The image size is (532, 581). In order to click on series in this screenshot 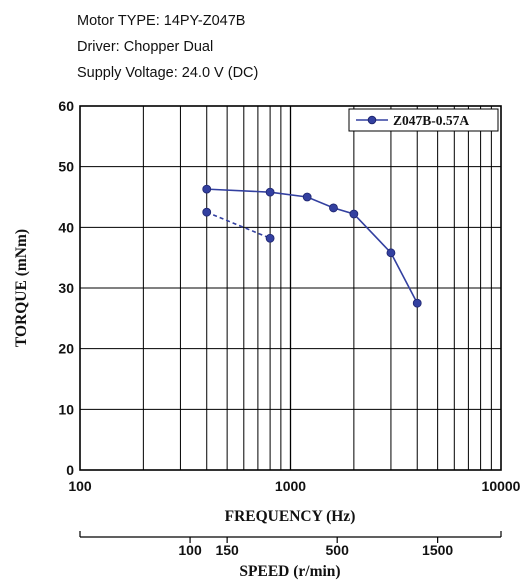, I will do `click(312, 246)`.